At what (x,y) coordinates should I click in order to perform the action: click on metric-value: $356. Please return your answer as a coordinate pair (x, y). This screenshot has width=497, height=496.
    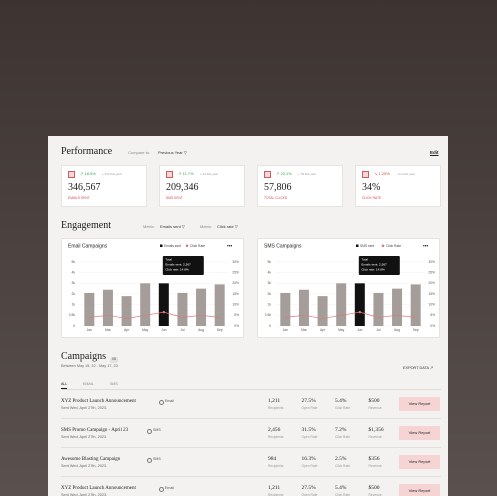
    Looking at the image, I should click on (374, 459).